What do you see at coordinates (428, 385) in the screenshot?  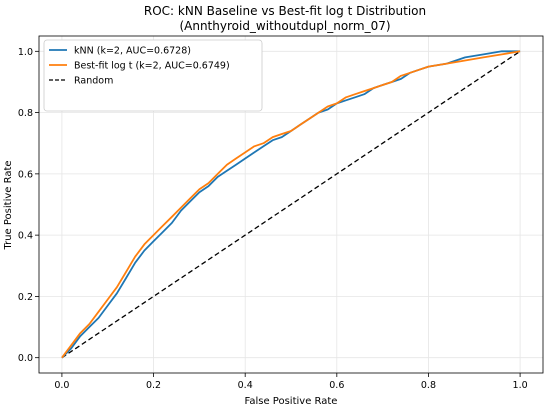 I see `x-tick-label: 0.8` at bounding box center [428, 385].